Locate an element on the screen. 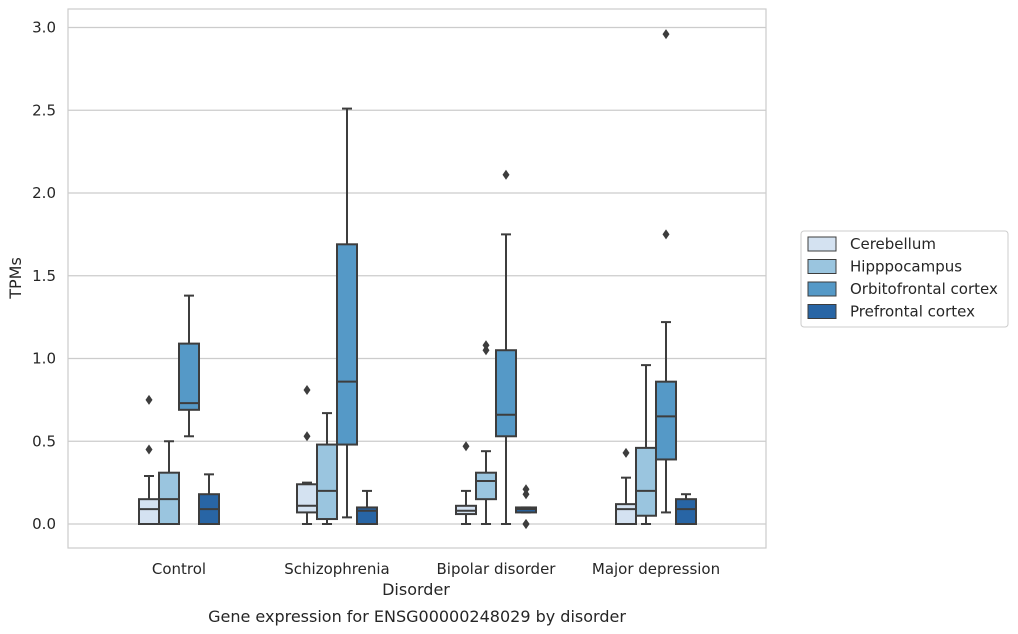  series-cerebellum is located at coordinates (387, 455).